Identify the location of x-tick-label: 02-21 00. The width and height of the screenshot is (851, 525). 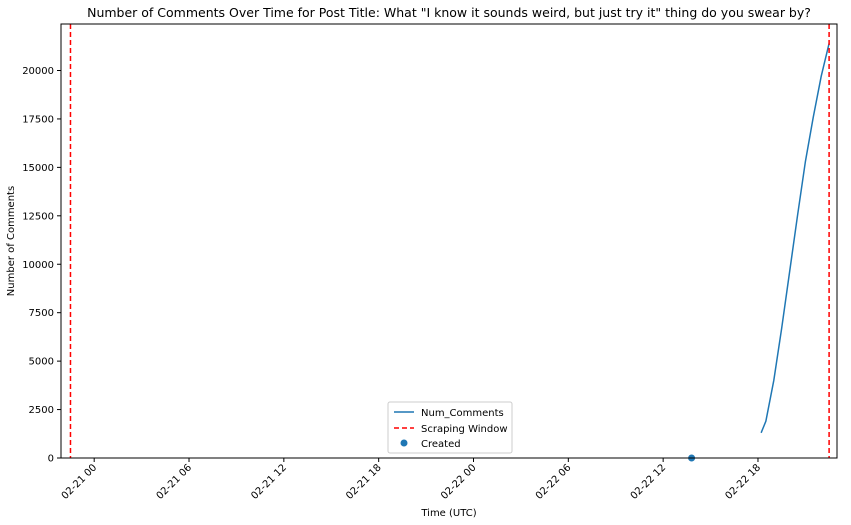
(80, 482).